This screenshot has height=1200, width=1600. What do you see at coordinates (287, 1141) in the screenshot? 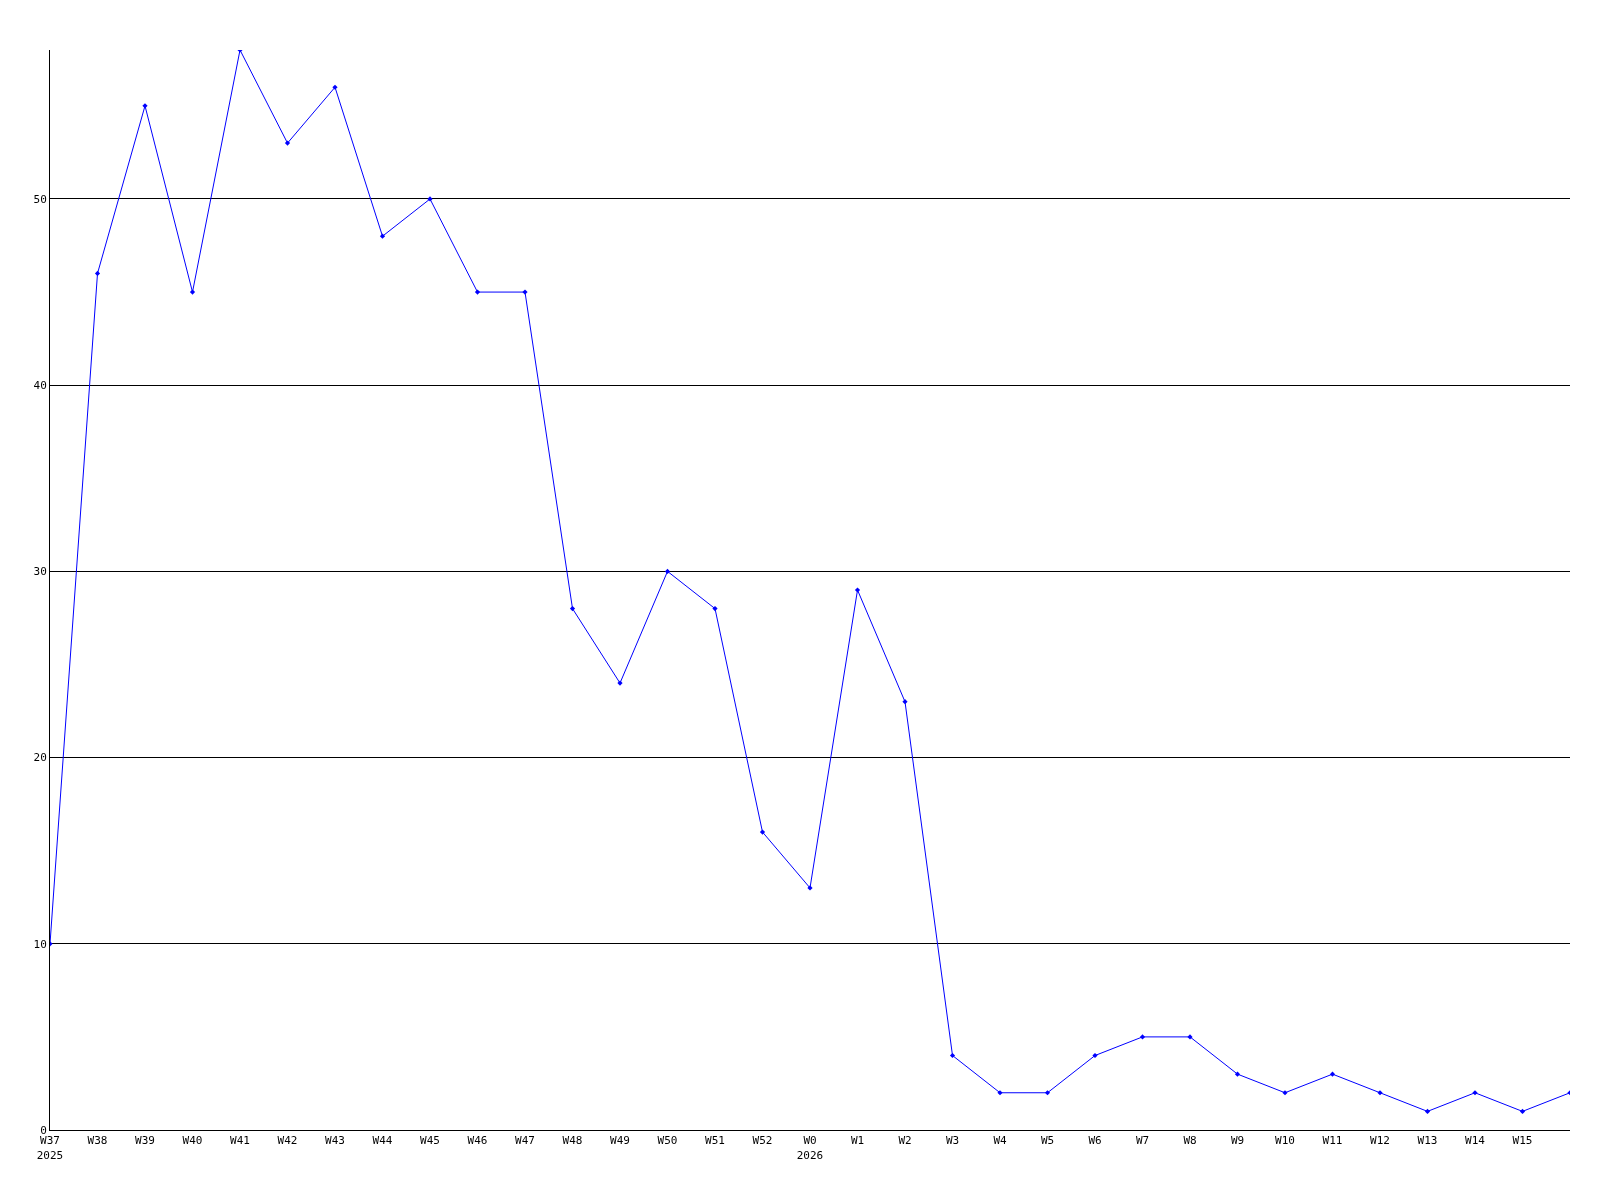
I see `x-tick-label: W42` at bounding box center [287, 1141].